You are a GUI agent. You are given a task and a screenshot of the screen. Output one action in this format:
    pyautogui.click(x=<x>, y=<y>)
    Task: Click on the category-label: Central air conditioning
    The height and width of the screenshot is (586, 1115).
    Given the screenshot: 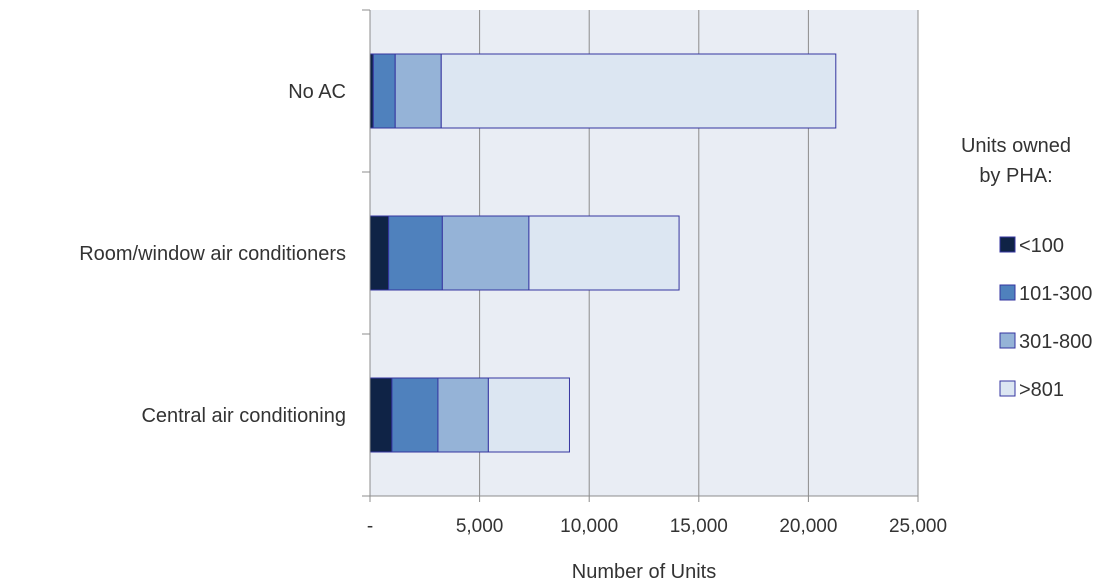 What is the action you would take?
    pyautogui.click(x=243, y=416)
    